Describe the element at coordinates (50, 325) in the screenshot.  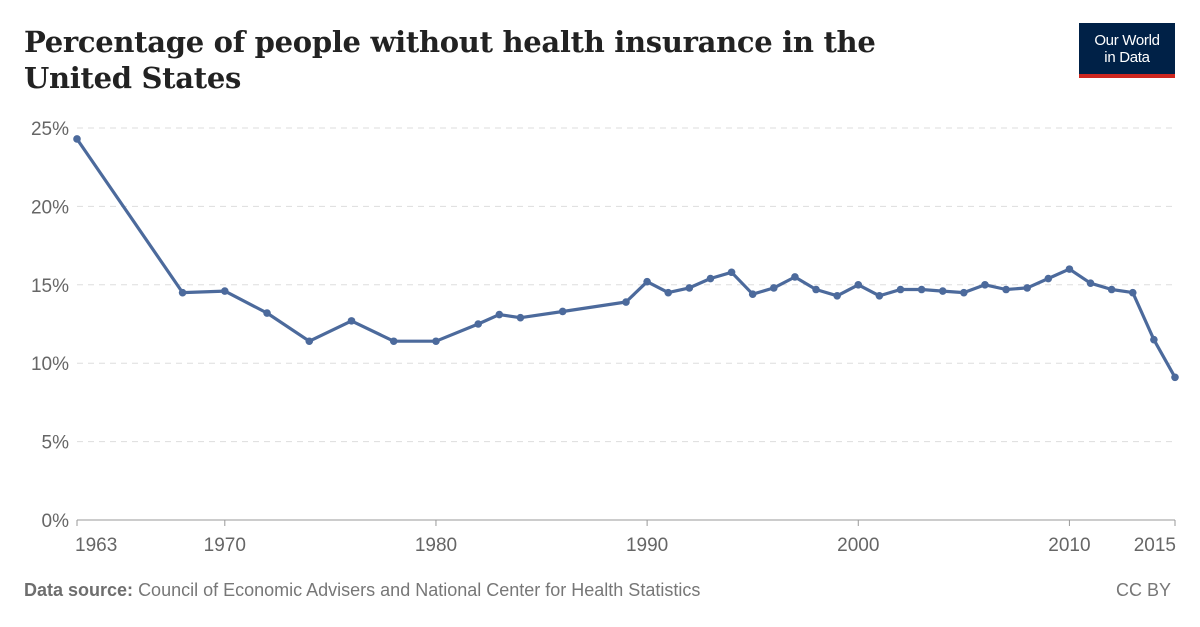
I see `y-axis-ticks: 0% 5% 10% 15% 20% 25%` at that location.